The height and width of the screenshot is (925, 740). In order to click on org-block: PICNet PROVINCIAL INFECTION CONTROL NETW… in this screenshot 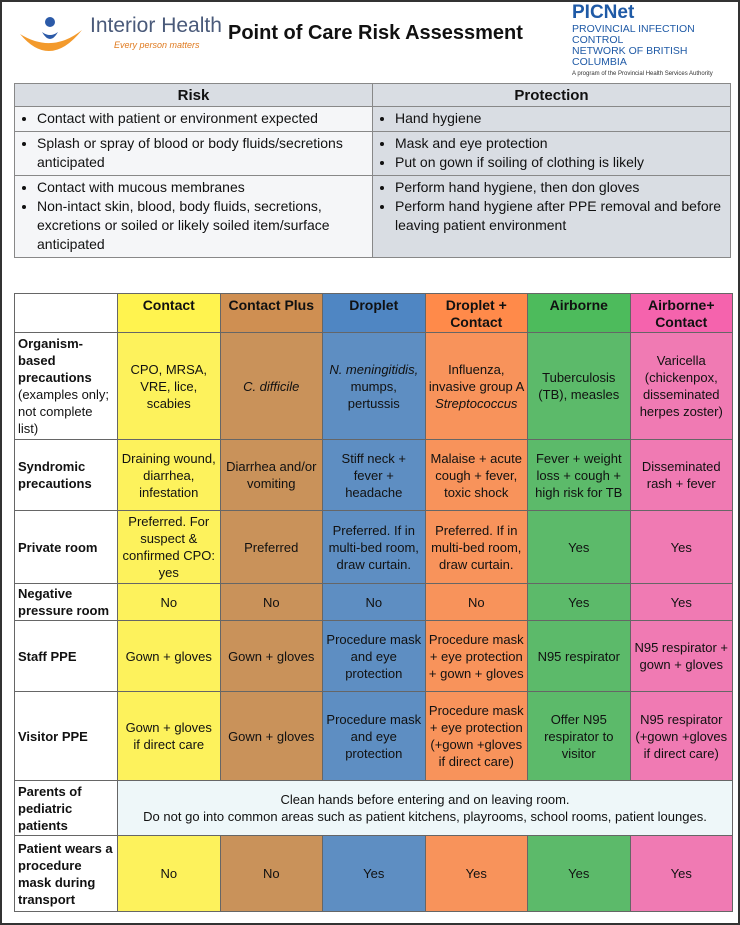, I will do `click(655, 39)`.